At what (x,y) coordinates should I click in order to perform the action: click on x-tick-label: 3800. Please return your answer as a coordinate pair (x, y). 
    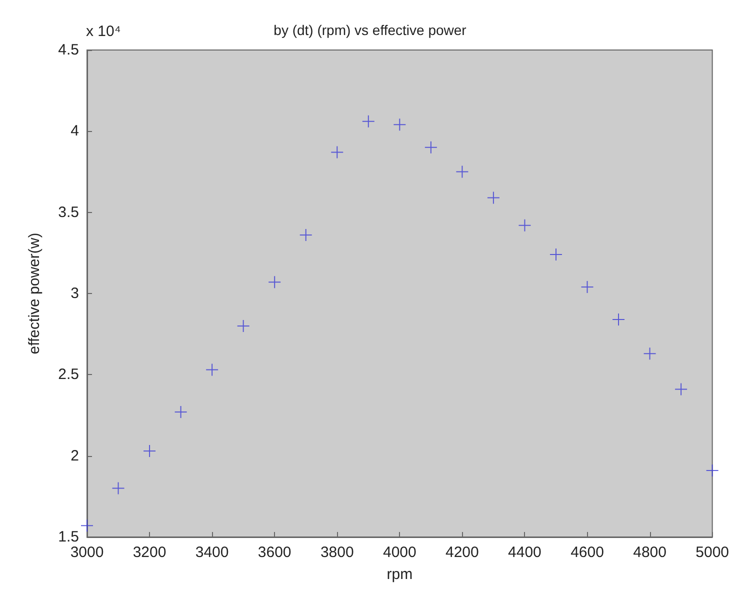
    Looking at the image, I should click on (337, 552).